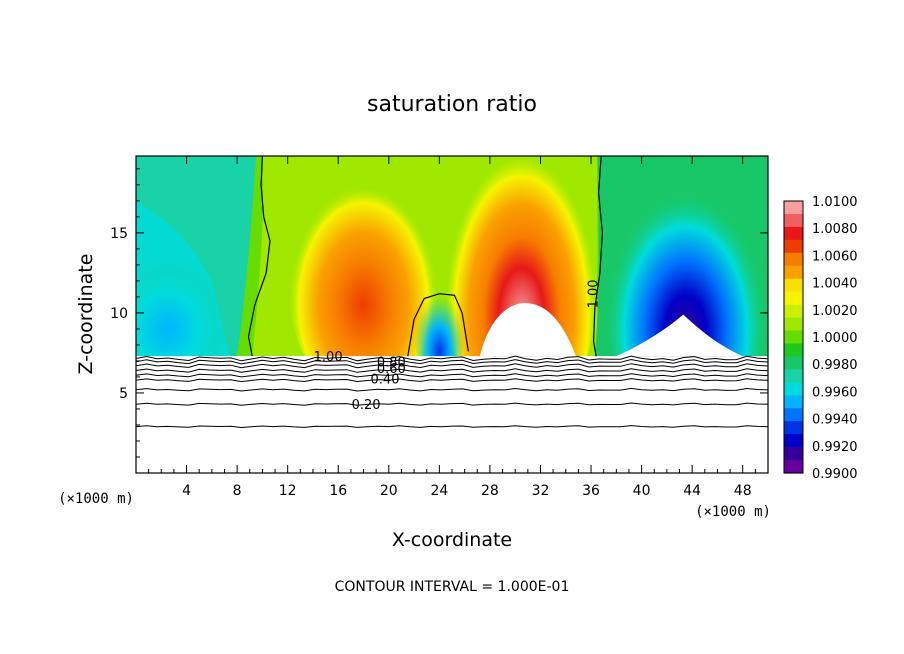  I want to click on field-peak-left, so click(363, 280).